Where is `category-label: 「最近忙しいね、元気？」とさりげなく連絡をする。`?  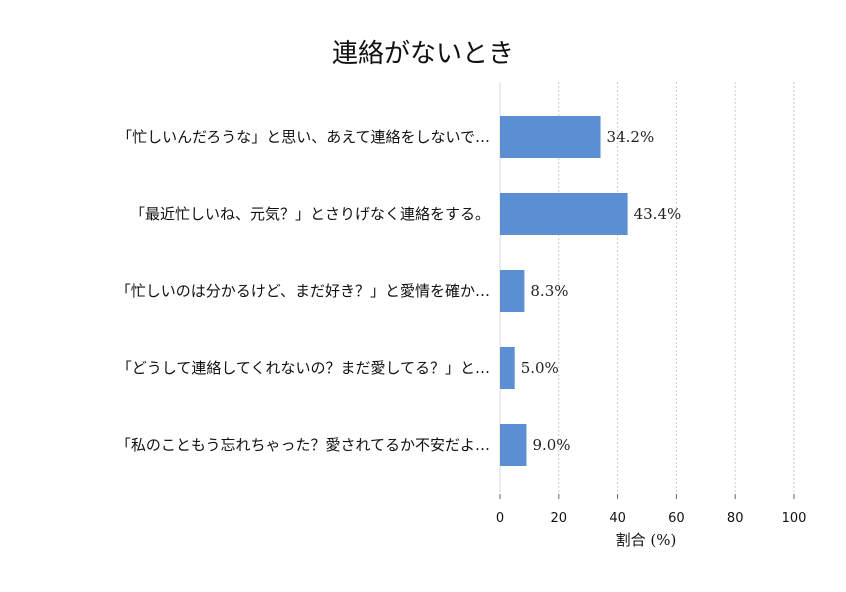 category-label: 「最近忙しいね、元気？」とさりげなく連絡をする。 is located at coordinates (310, 214).